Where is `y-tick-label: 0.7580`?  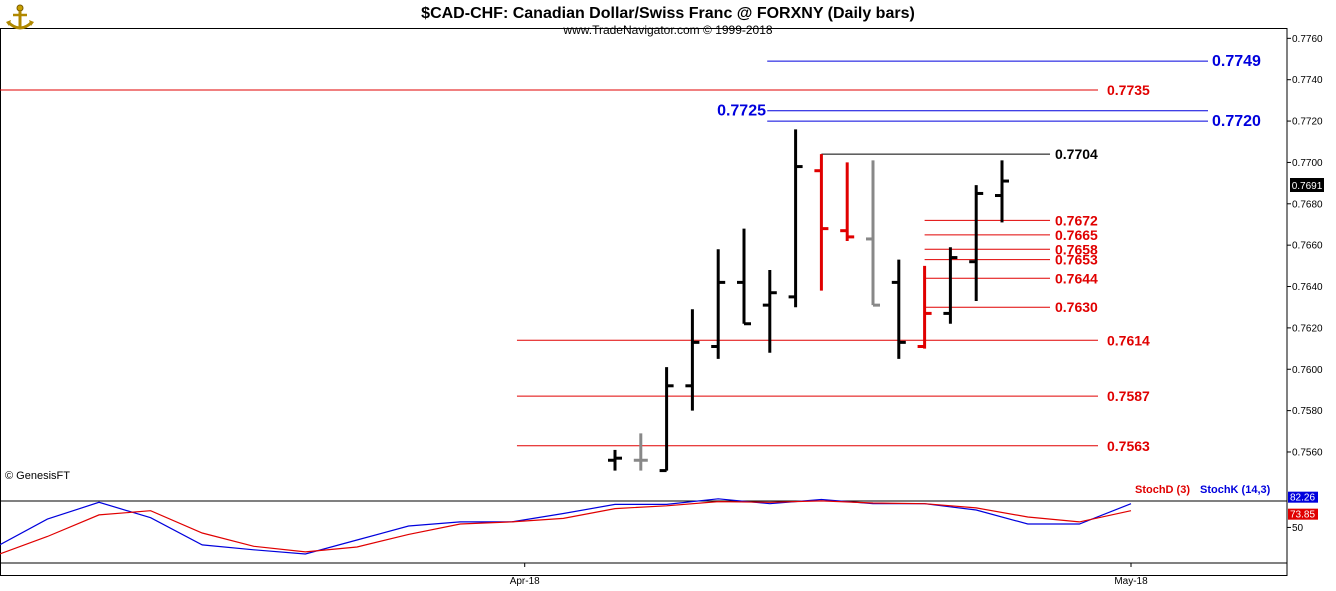
y-tick-label: 0.7580 is located at coordinates (1307, 411).